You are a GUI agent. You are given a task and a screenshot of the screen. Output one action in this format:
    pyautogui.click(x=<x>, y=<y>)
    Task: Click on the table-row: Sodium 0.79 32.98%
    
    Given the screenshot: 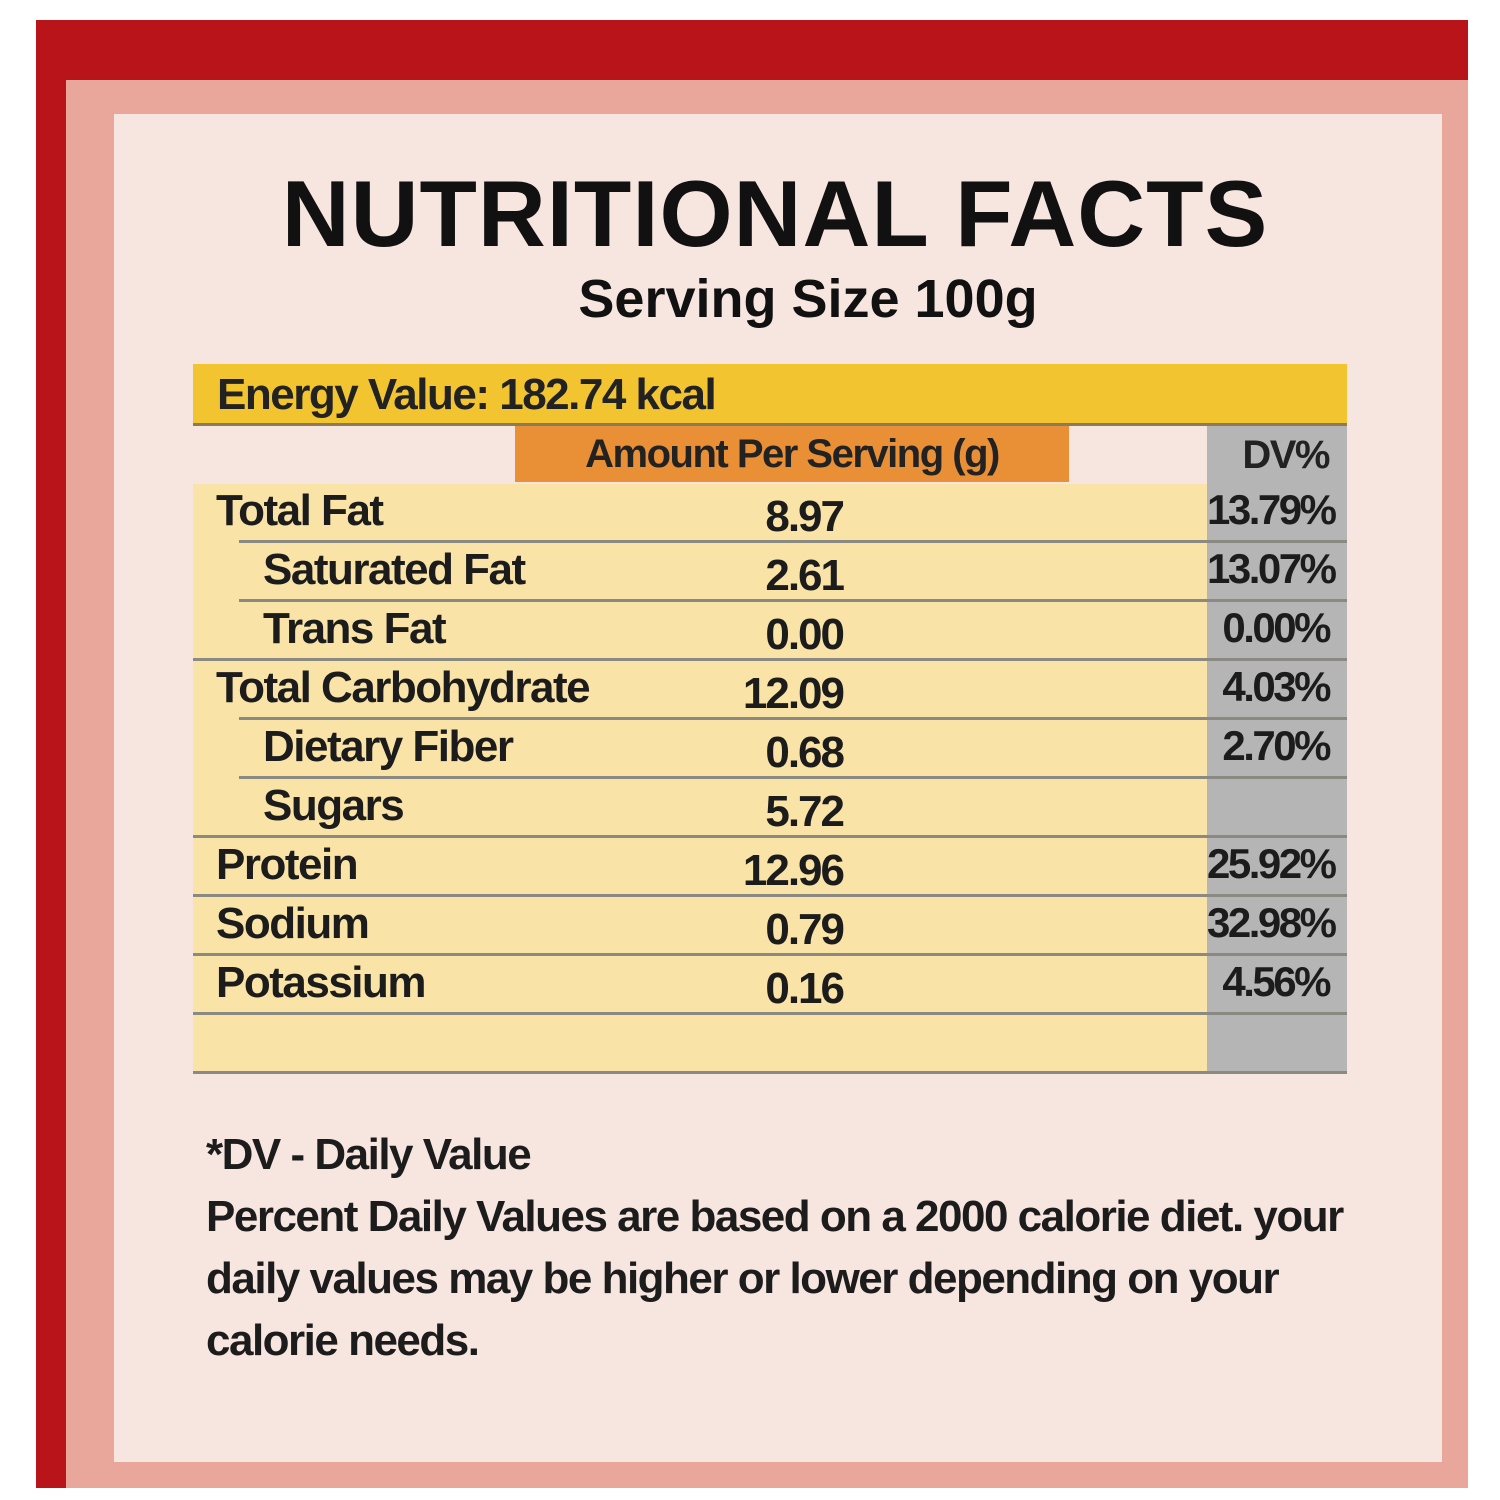 What is the action you would take?
    pyautogui.click(x=770, y=926)
    